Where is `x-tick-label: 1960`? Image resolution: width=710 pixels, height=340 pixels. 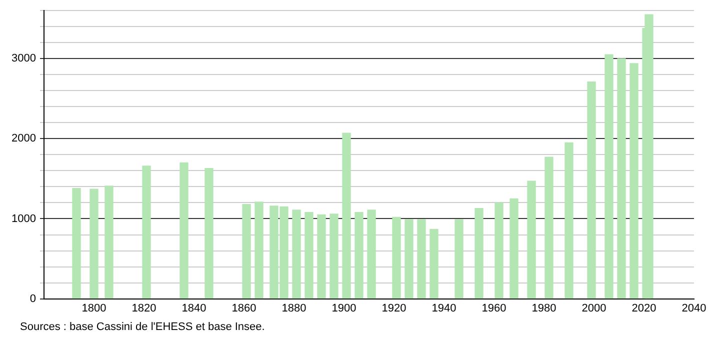
x-tick-label: 1960 is located at coordinates (494, 308).